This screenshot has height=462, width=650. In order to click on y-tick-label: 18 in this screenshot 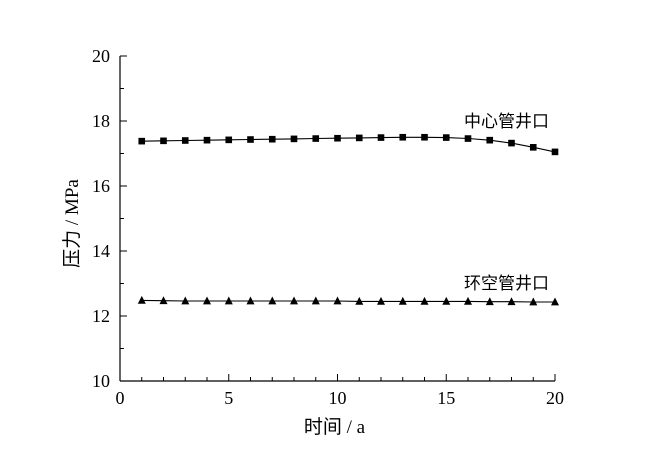, I will do `click(101, 121)`.